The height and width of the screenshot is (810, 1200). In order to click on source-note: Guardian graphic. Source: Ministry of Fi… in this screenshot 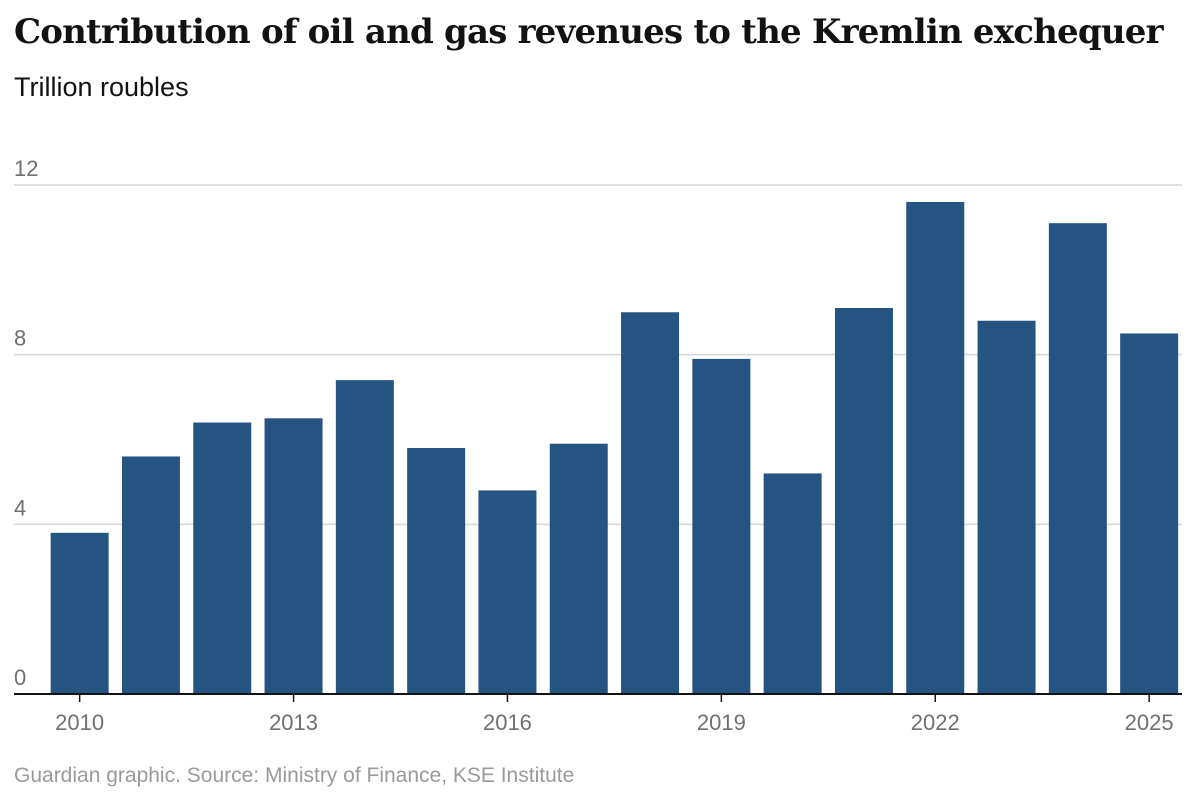, I will do `click(294, 775)`.